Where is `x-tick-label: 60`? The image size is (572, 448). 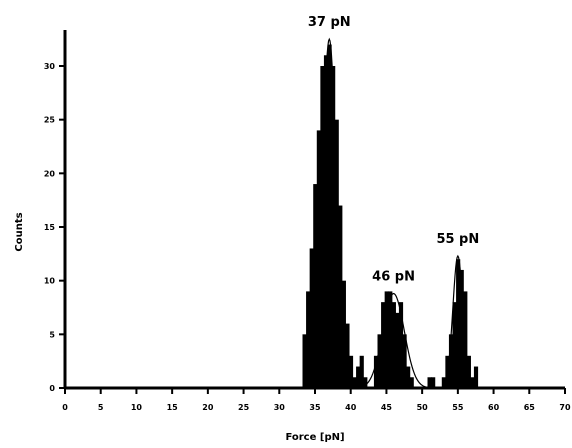 x-tick-label: 60 is located at coordinates (494, 407).